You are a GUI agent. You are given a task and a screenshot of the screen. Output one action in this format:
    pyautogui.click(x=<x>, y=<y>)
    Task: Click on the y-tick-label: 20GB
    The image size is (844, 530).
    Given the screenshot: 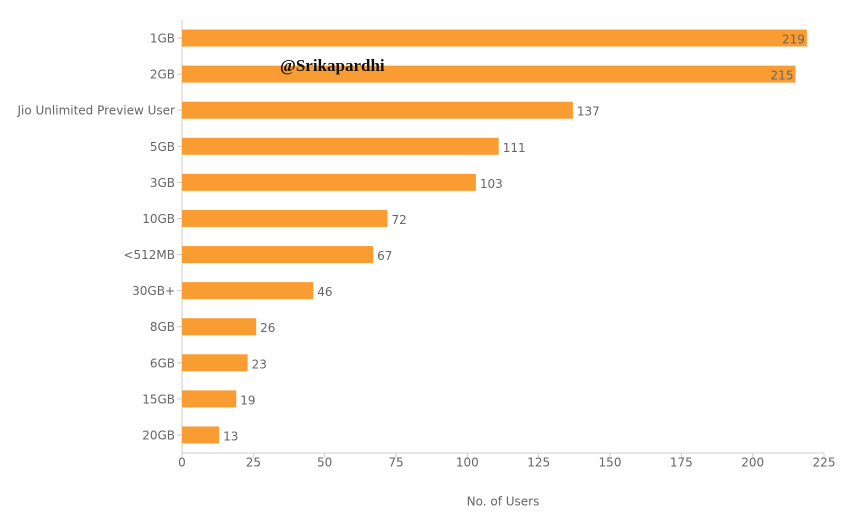 What is the action you would take?
    pyautogui.click(x=158, y=435)
    